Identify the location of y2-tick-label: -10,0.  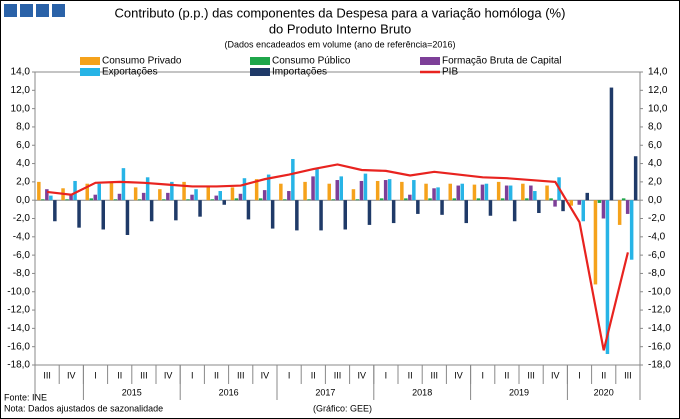
(659, 291).